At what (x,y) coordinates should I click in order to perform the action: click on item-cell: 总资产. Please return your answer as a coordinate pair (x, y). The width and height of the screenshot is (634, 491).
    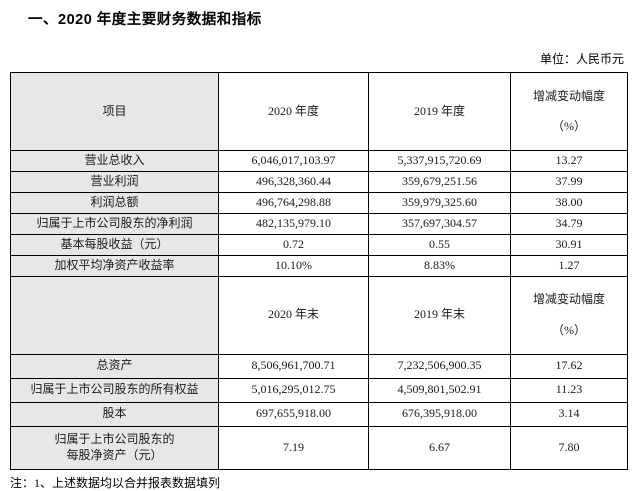
    Looking at the image, I should click on (114, 366).